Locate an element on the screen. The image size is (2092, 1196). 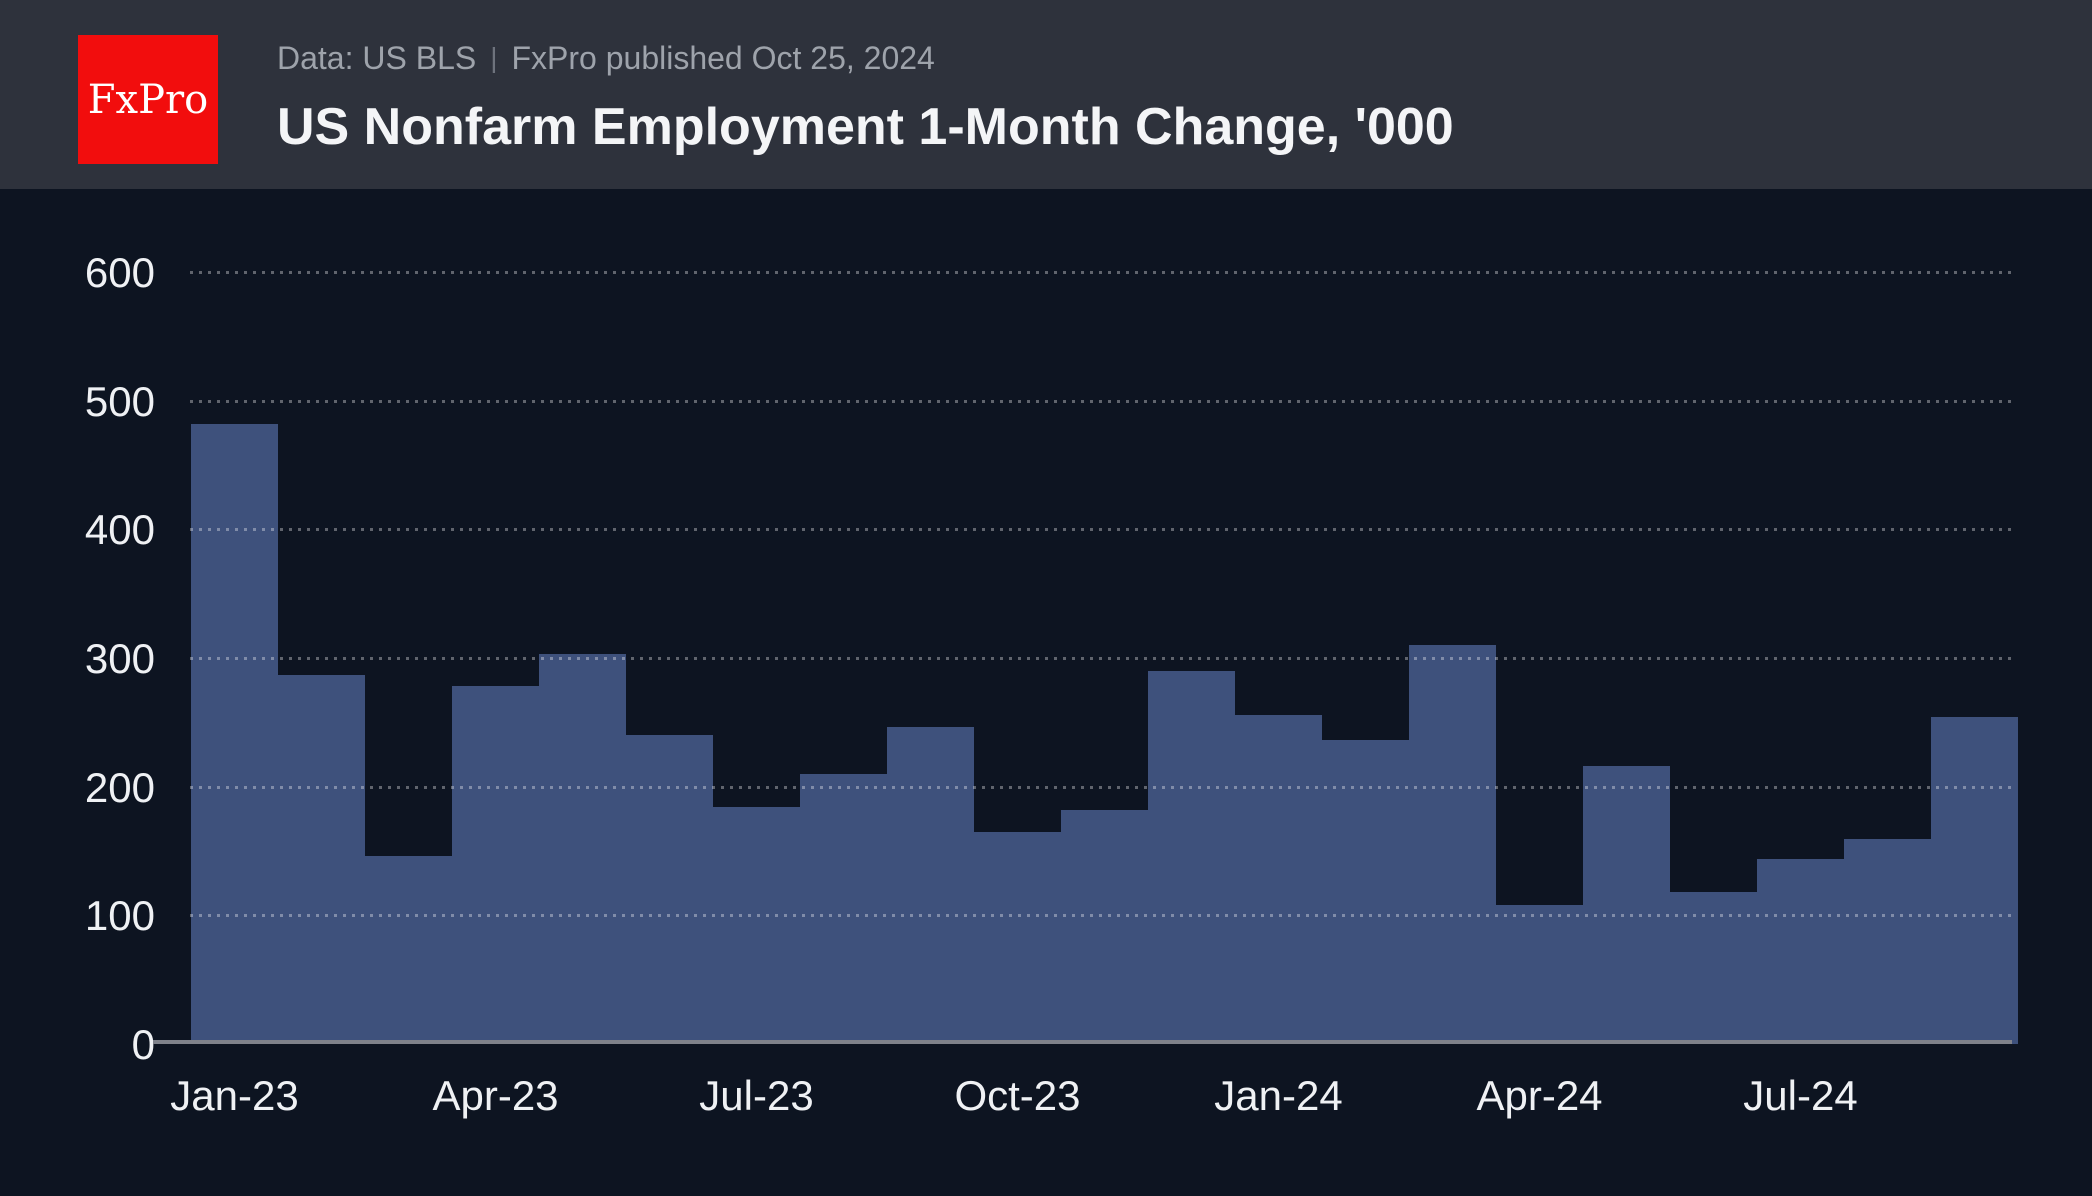
fxpro-logo: FxPro is located at coordinates (148, 99).